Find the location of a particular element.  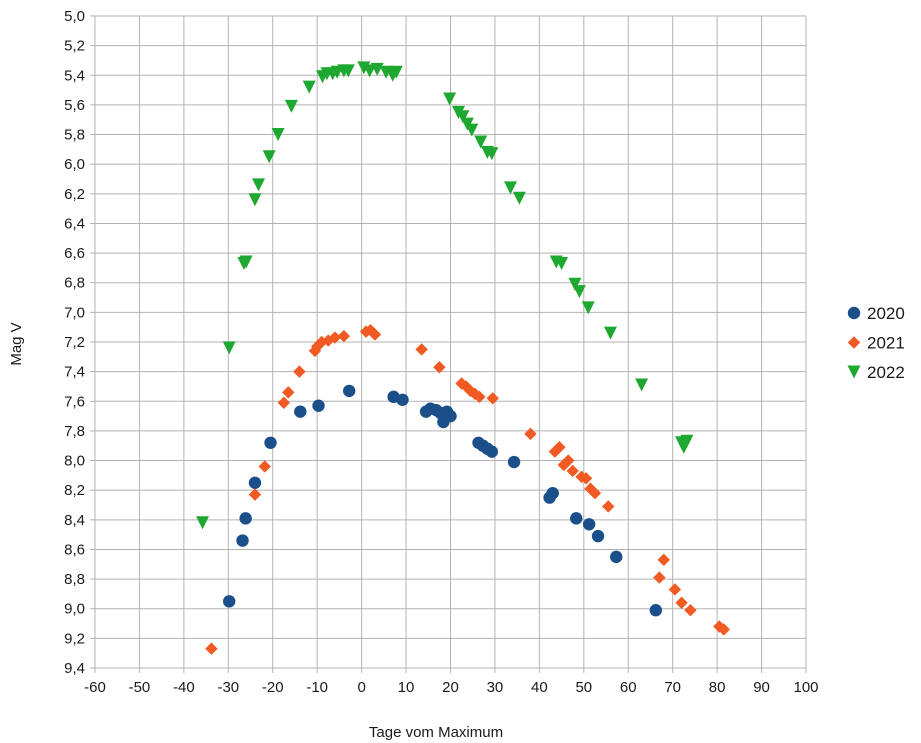

x-tick-label: 70 is located at coordinates (672, 687).